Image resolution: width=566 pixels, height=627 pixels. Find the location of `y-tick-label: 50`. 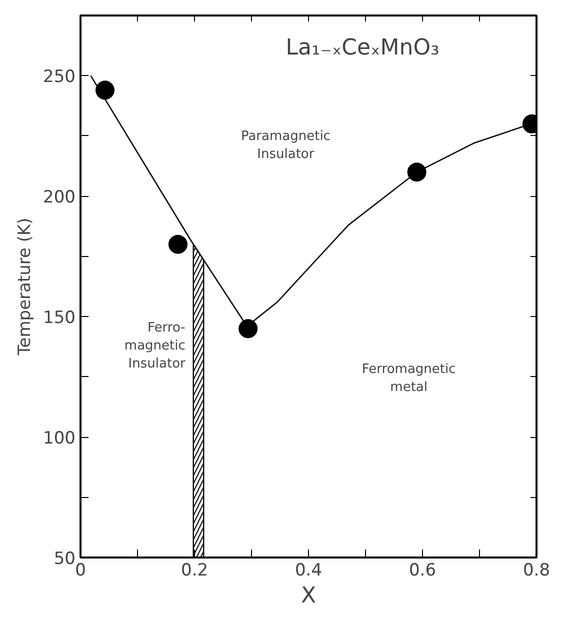

y-tick-label: 50 is located at coordinates (65, 559).